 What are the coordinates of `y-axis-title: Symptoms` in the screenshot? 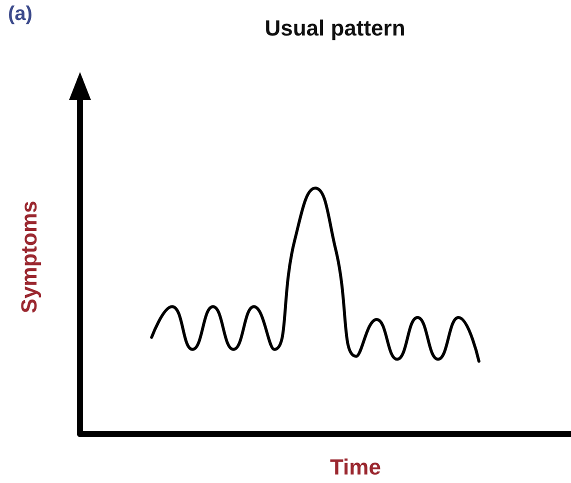 It's located at (29, 257).